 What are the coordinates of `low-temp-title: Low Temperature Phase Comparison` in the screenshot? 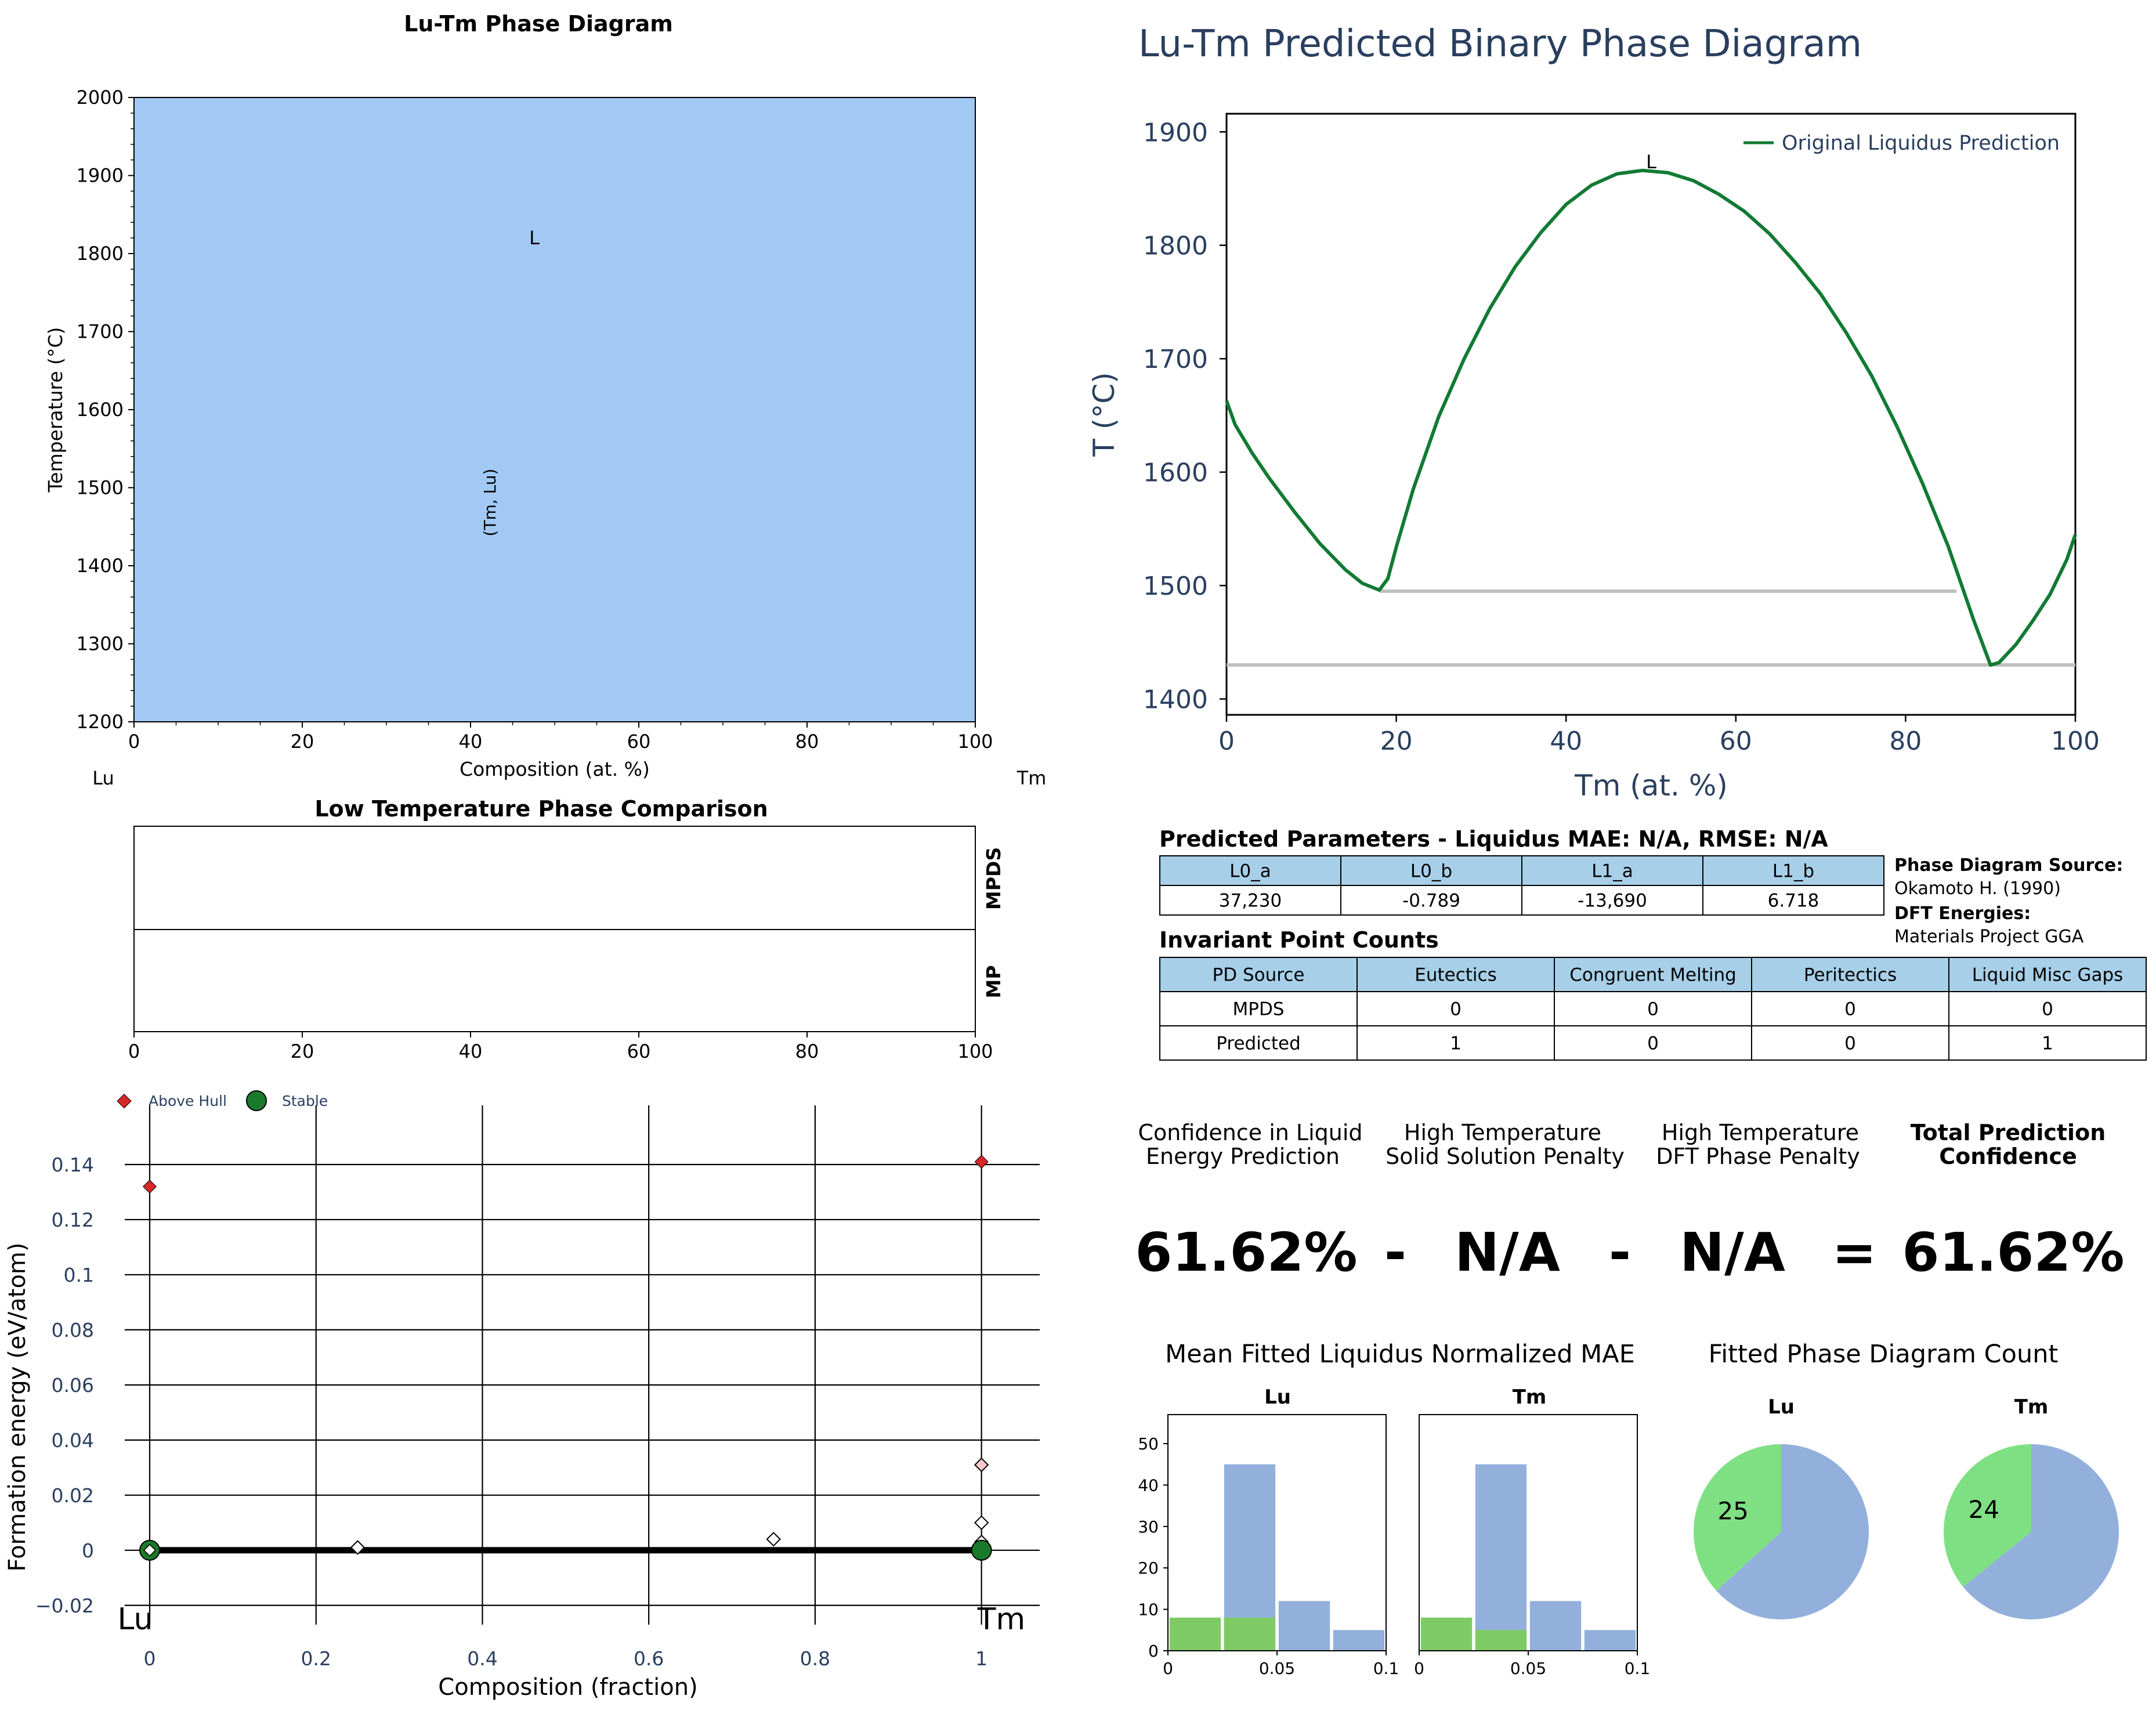 It's located at (541, 809).